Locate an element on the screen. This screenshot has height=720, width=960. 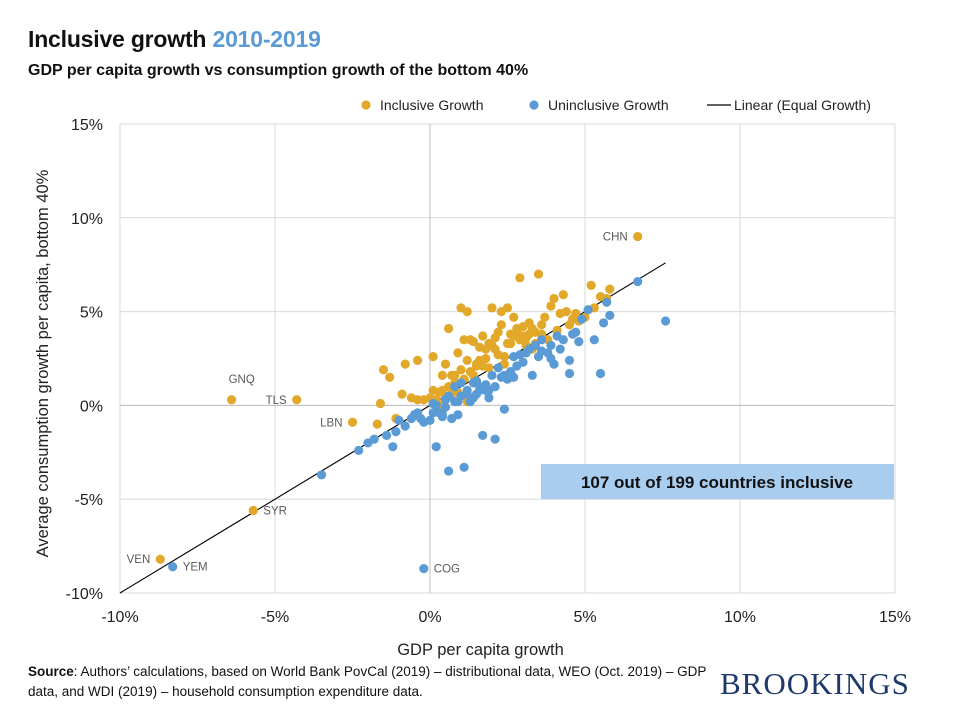
x-tick-label: -5% is located at coordinates (275, 617).